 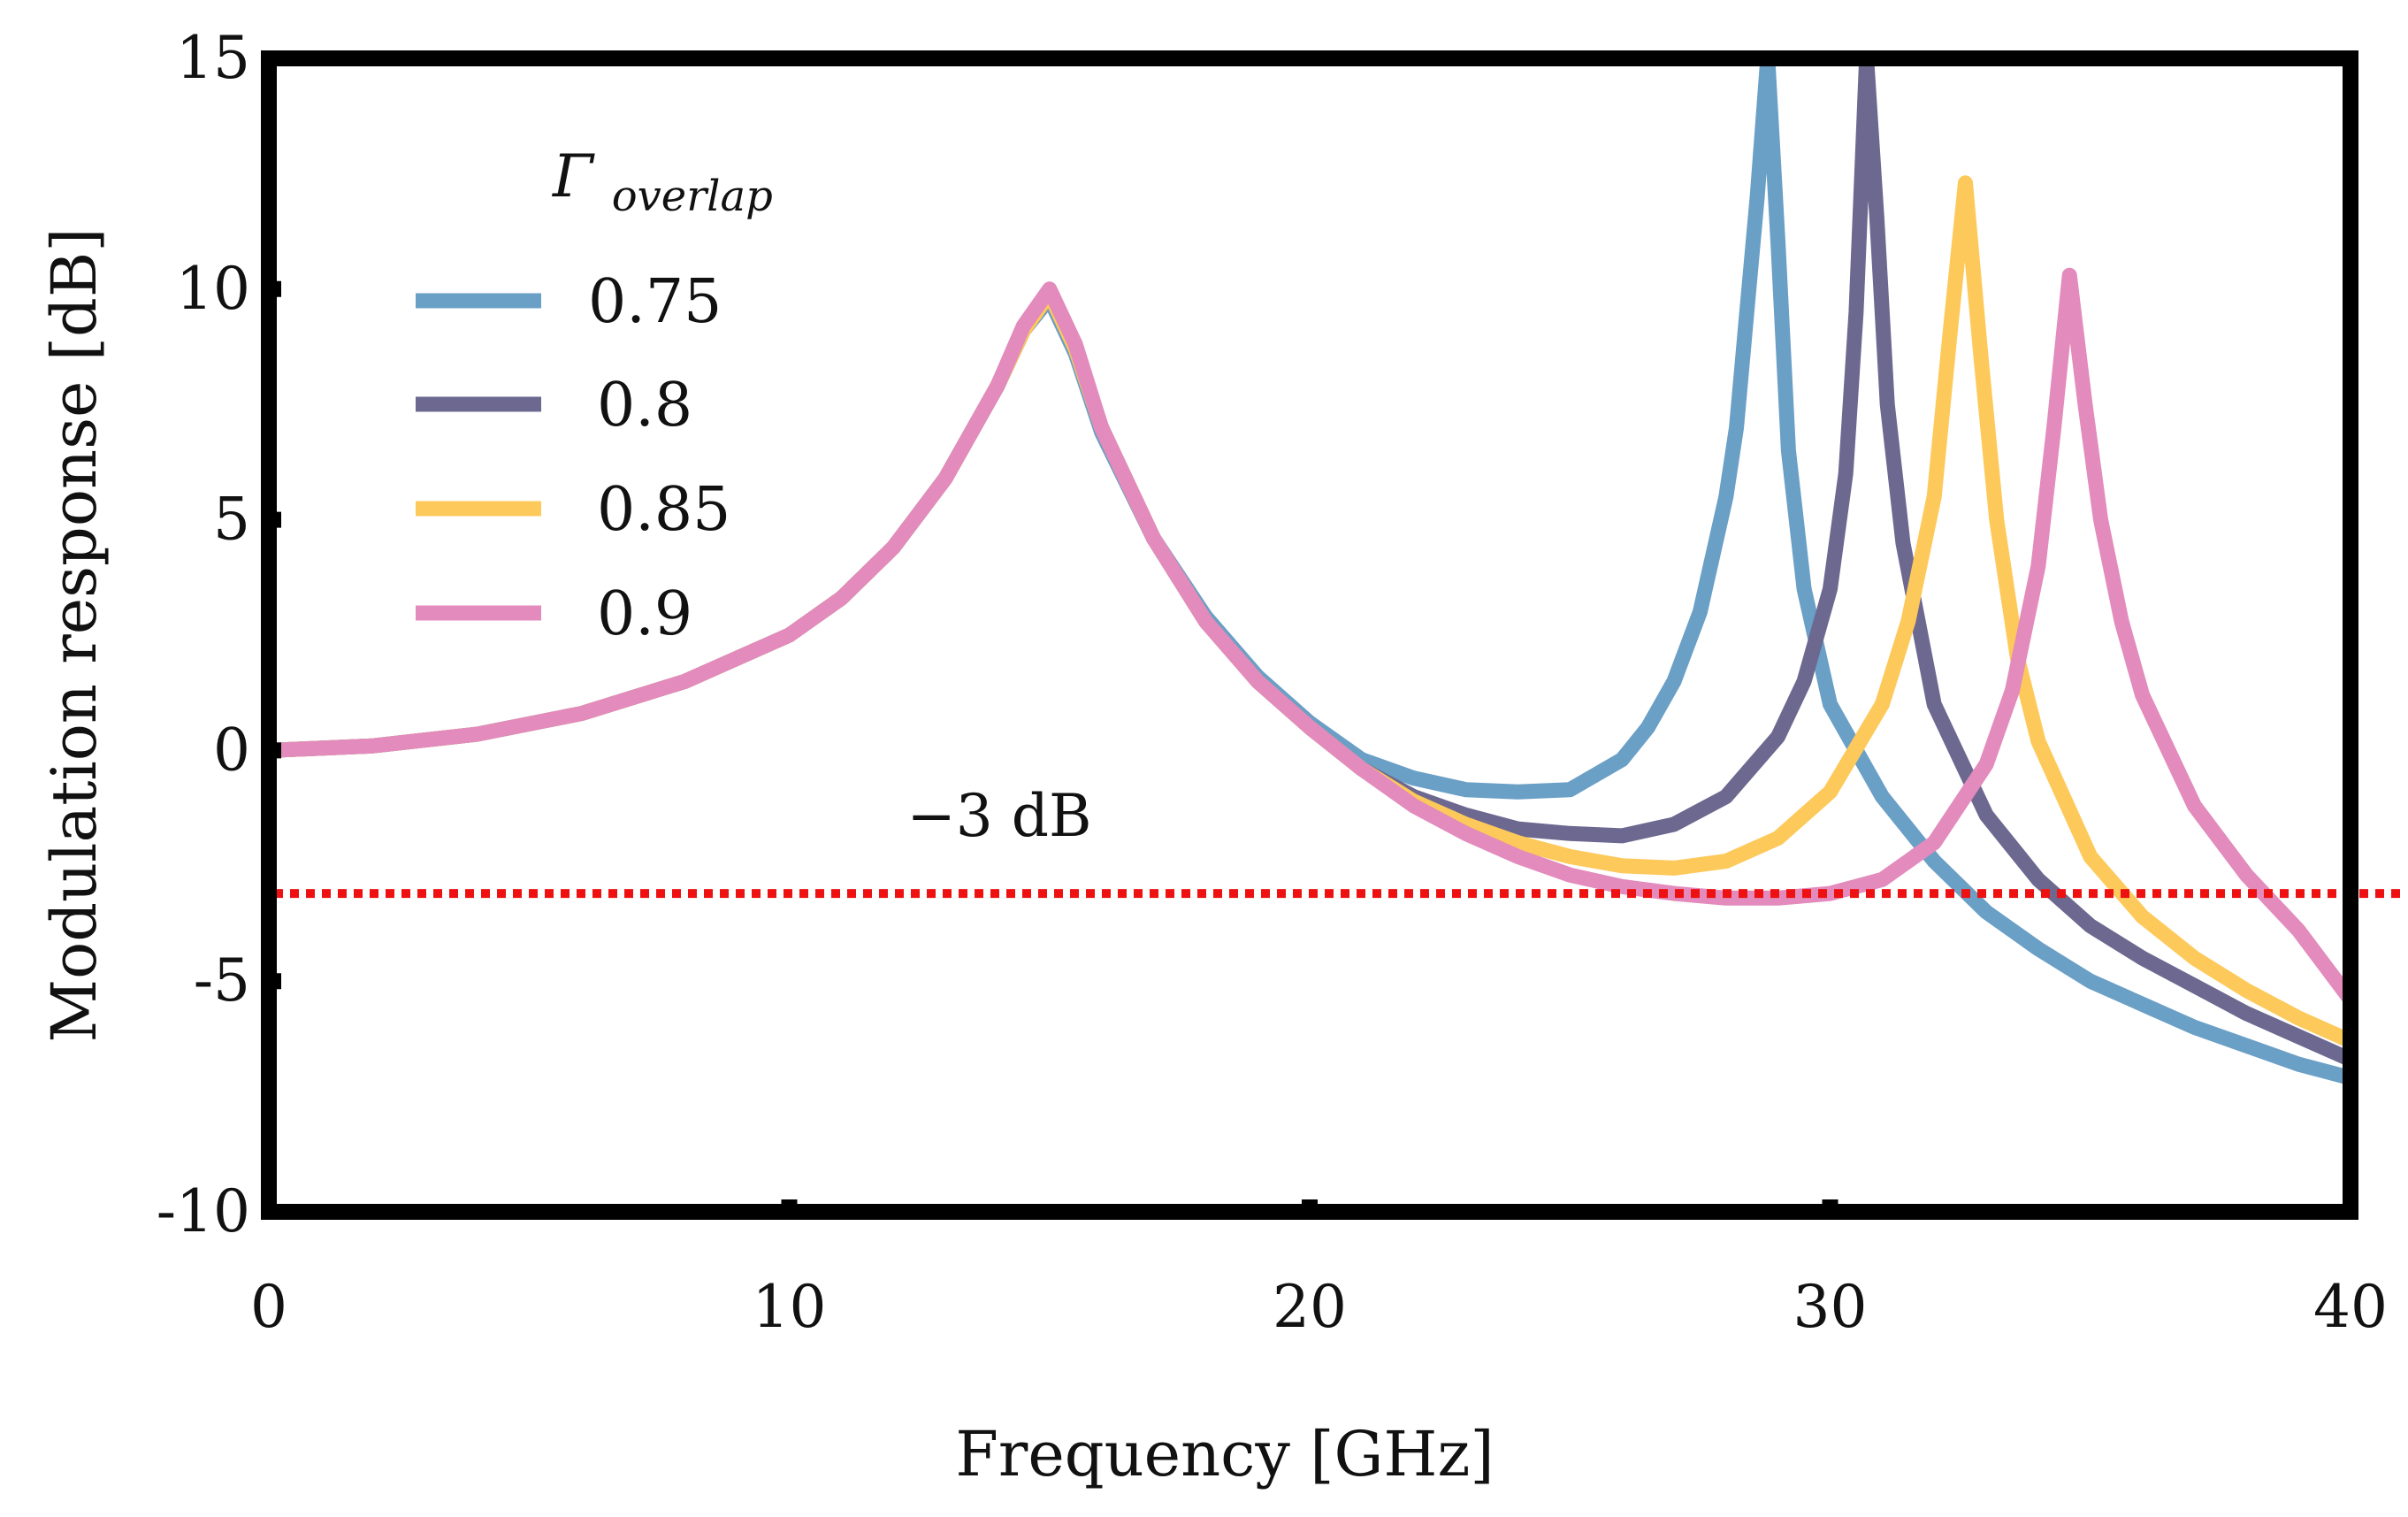 I want to click on legend-label-0-9: 0.9, so click(x=644, y=614).